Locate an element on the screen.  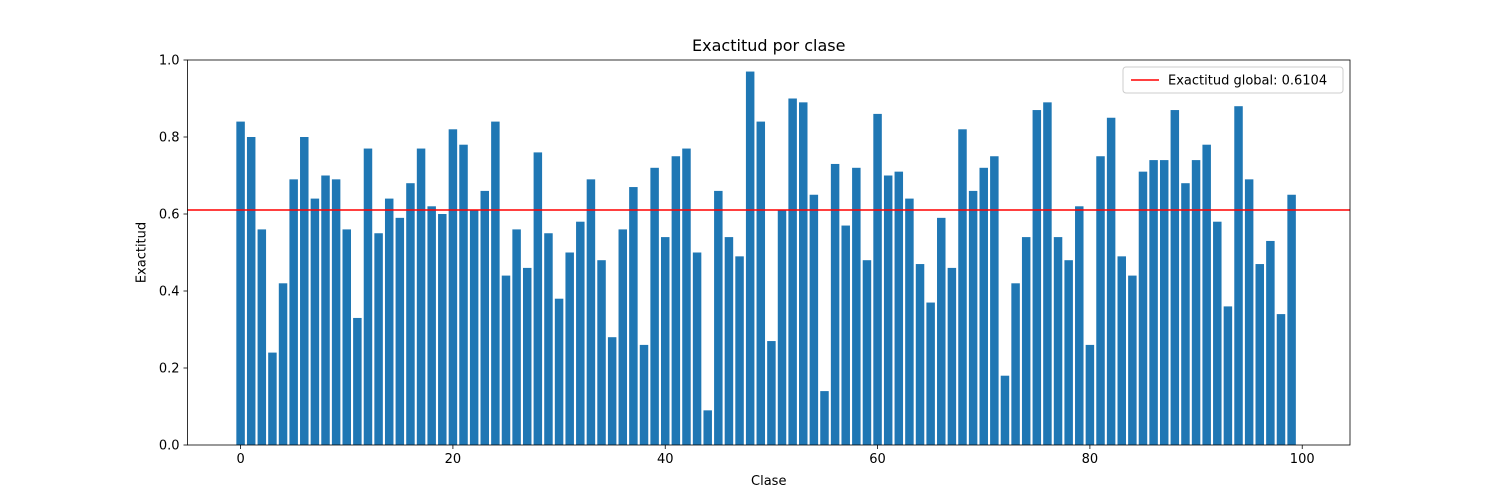
x-tick-label: 0 is located at coordinates (240, 459).